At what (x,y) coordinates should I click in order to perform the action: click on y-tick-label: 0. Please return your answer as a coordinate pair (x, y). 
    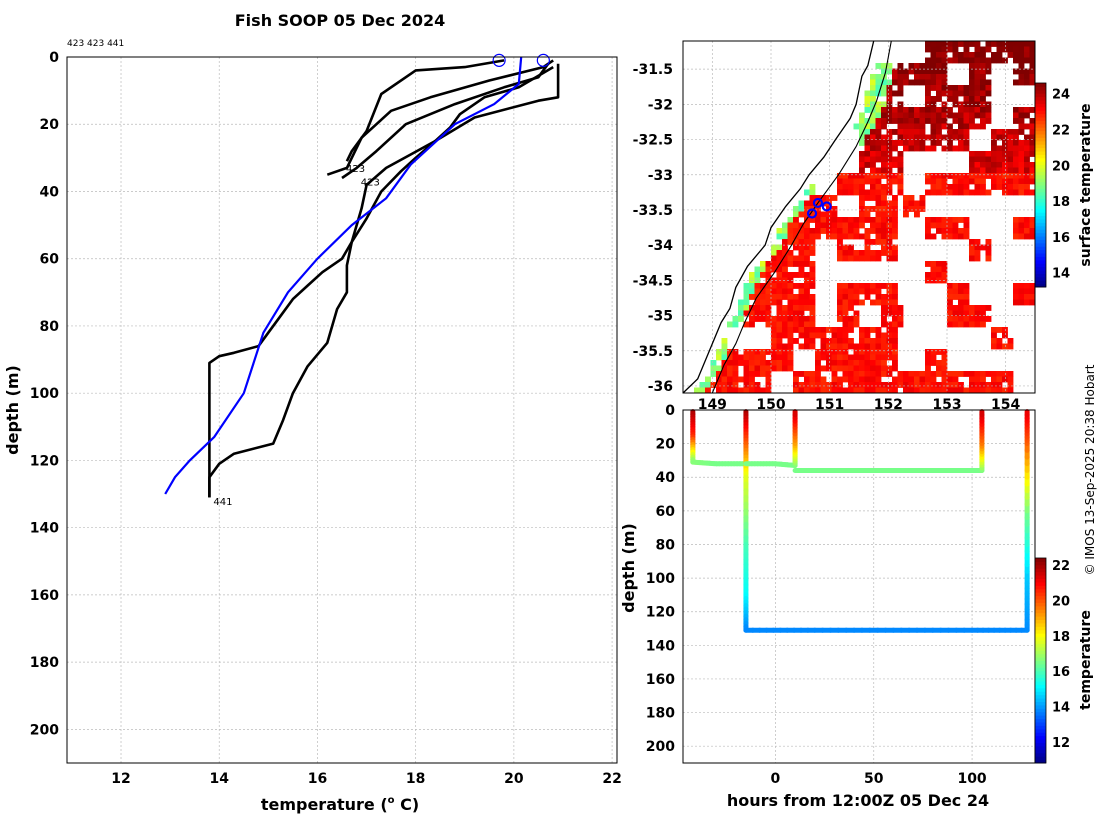
    Looking at the image, I should click on (54, 58).